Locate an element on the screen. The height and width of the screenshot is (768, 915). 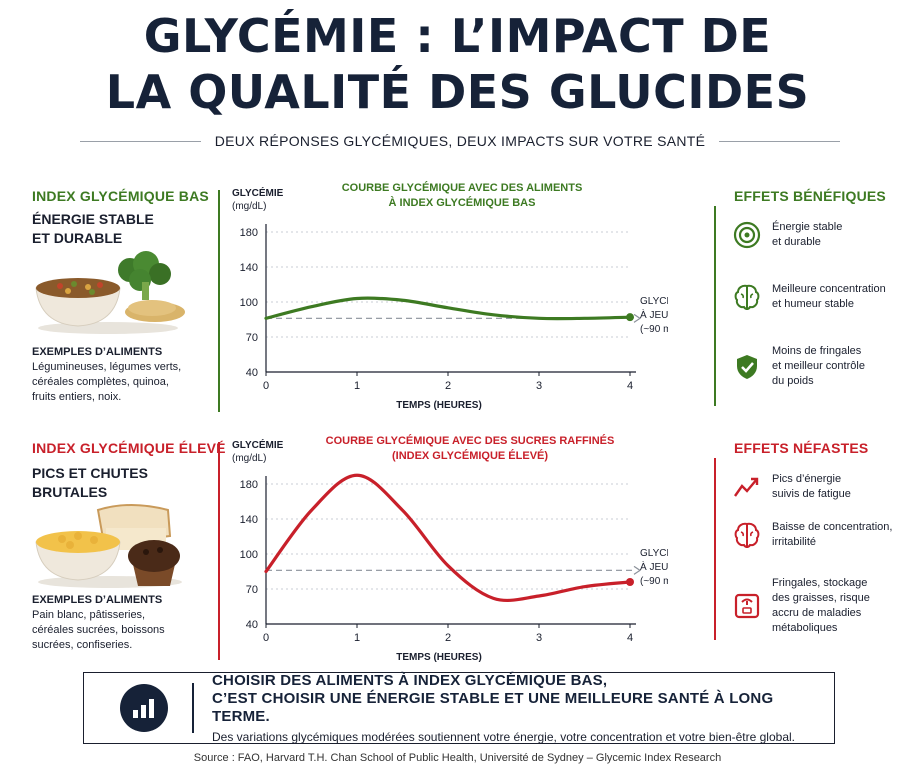
bar-chart-icon is located at coordinates (144, 708).